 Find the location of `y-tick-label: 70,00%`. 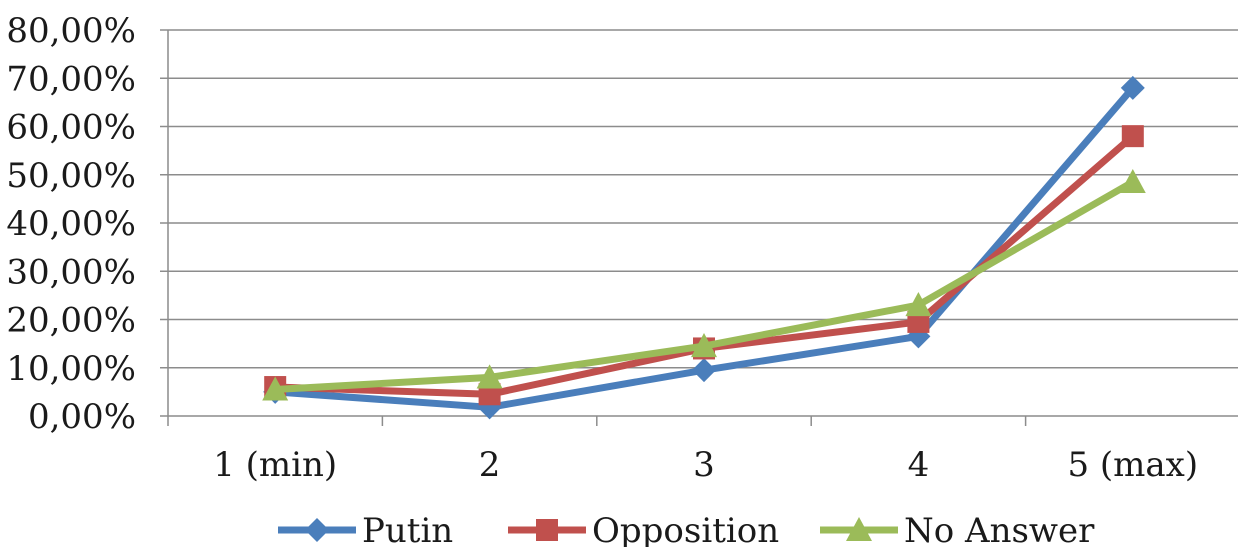

y-tick-label: 70,00% is located at coordinates (71, 79).